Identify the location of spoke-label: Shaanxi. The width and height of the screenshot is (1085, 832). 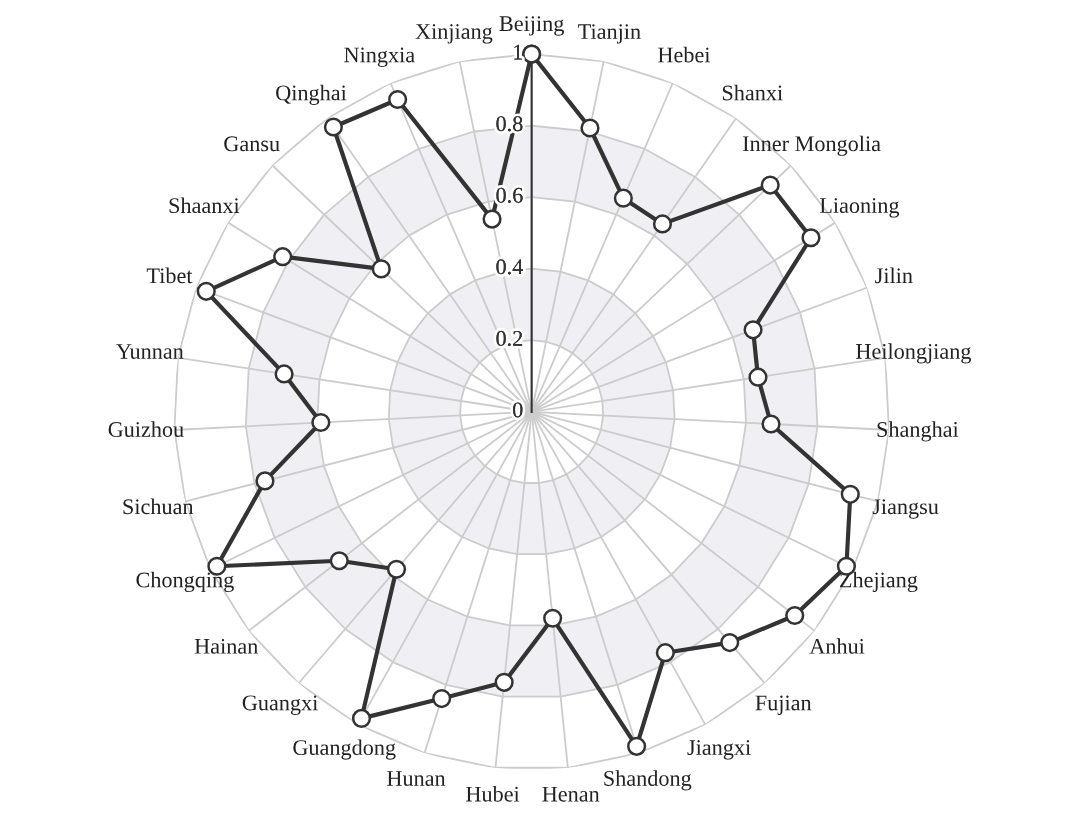
(204, 205).